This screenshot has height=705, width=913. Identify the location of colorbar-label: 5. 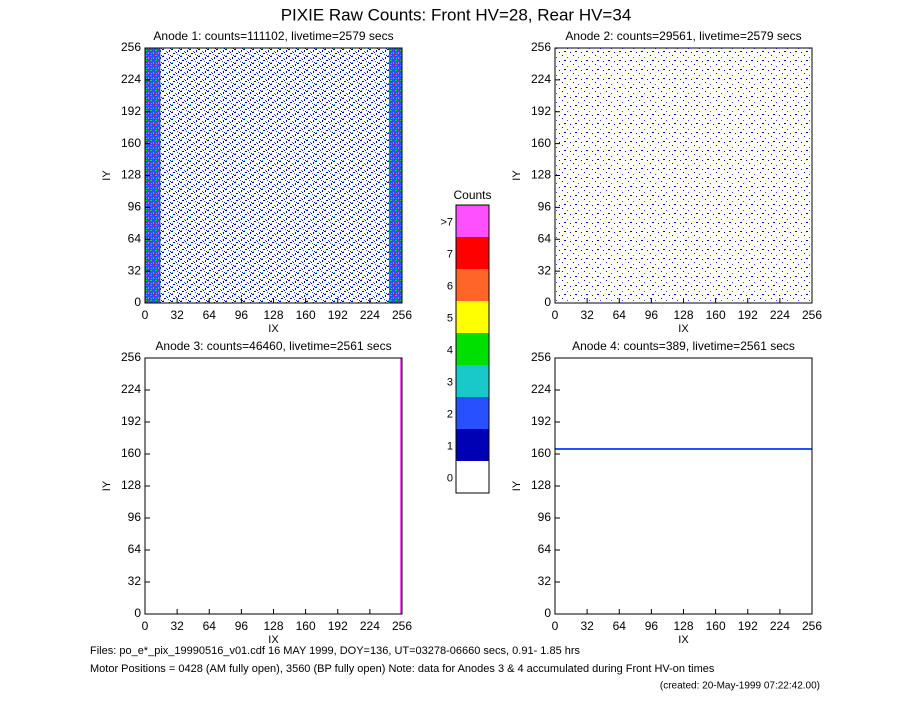
(450, 319).